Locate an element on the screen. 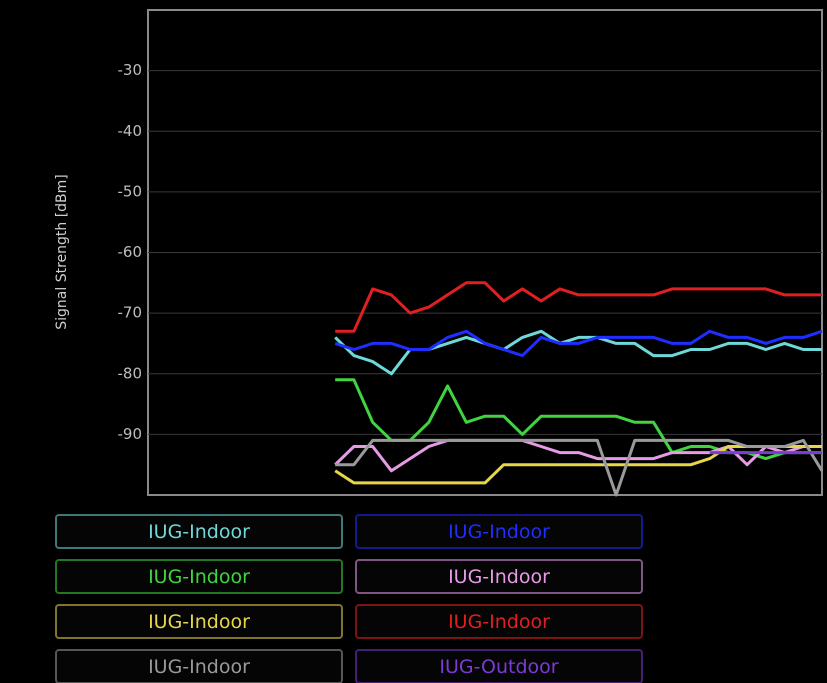 Image resolution: width=827 pixels, height=683 pixels. y-tick-label: -50 is located at coordinates (130, 191).